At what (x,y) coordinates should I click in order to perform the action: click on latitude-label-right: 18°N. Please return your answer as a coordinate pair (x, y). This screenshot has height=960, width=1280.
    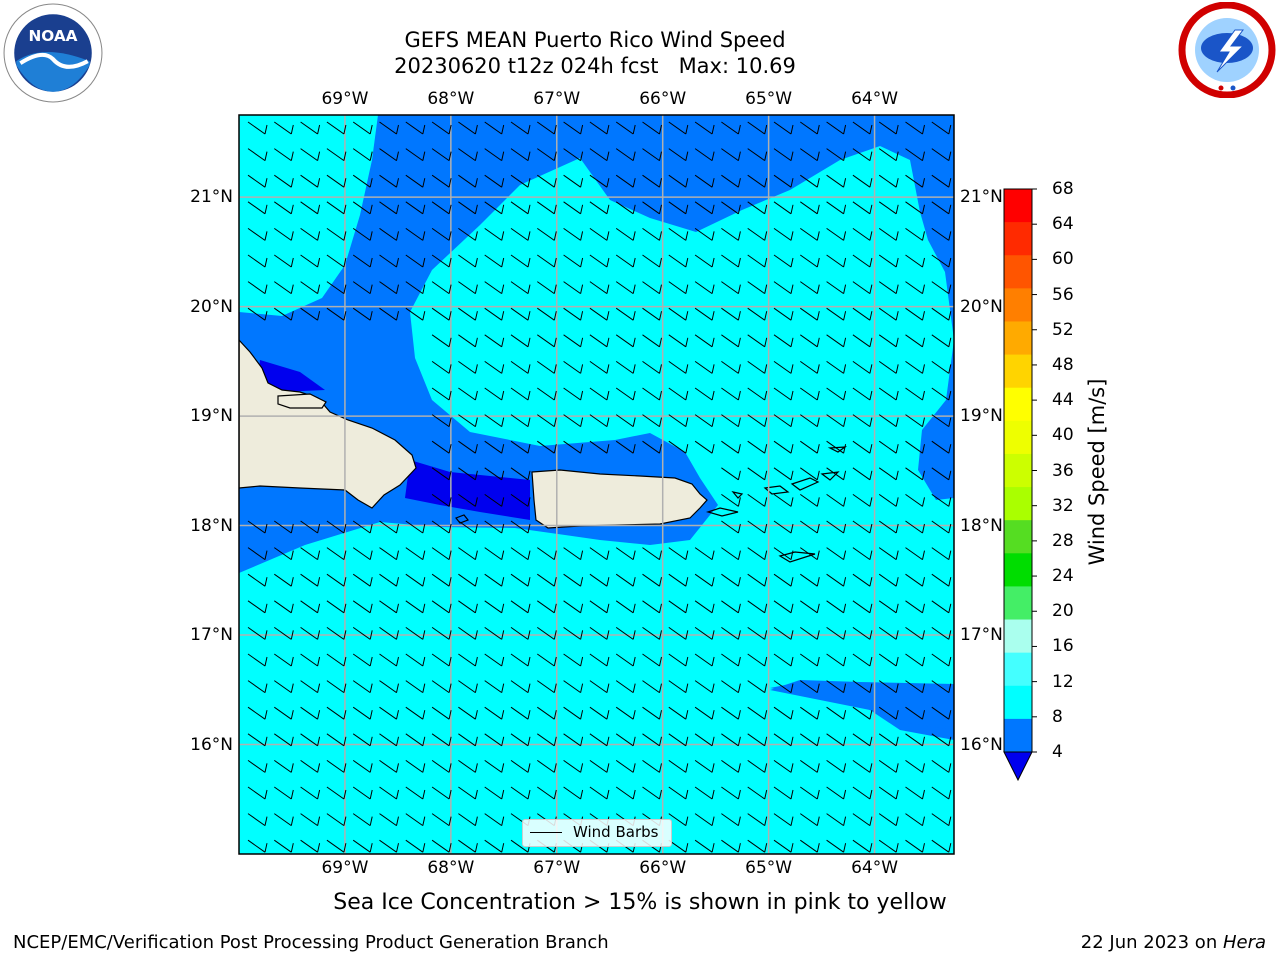
    Looking at the image, I should click on (981, 525).